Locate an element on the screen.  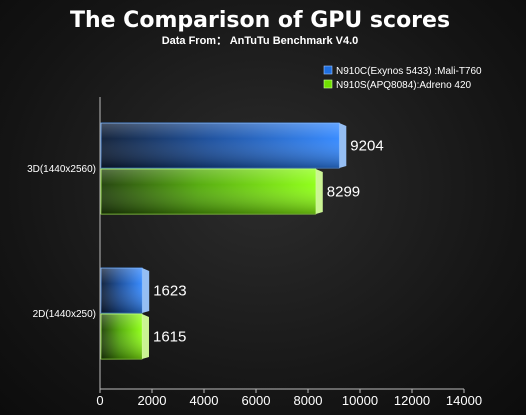
value-label-2-1: 1623 is located at coordinates (169, 291).